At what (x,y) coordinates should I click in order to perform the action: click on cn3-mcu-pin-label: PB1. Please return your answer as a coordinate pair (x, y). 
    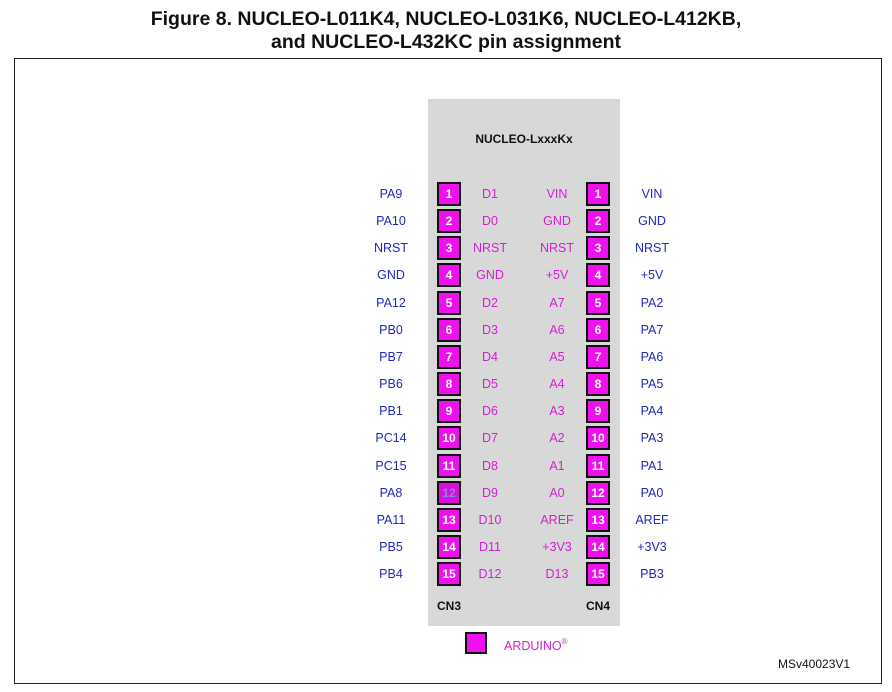
    Looking at the image, I should click on (391, 411).